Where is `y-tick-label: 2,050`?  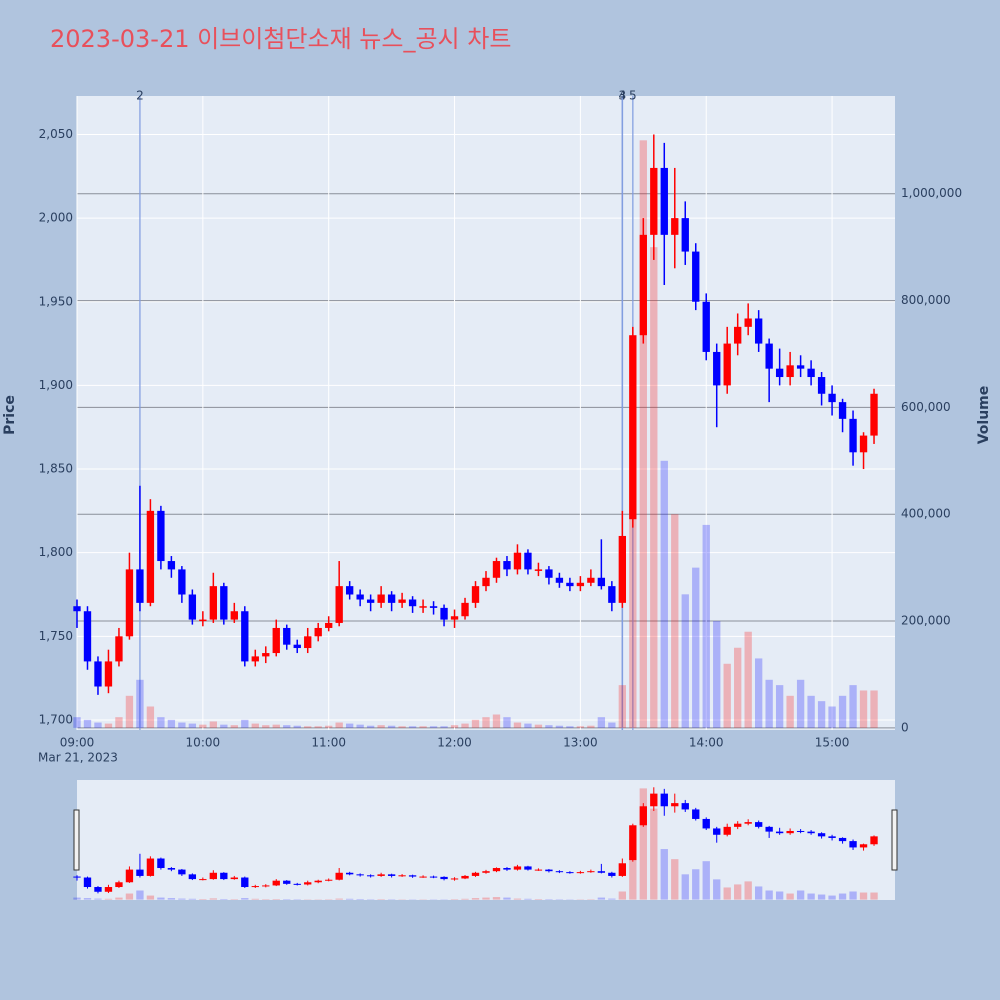
y-tick-label: 2,050 is located at coordinates (56, 134).